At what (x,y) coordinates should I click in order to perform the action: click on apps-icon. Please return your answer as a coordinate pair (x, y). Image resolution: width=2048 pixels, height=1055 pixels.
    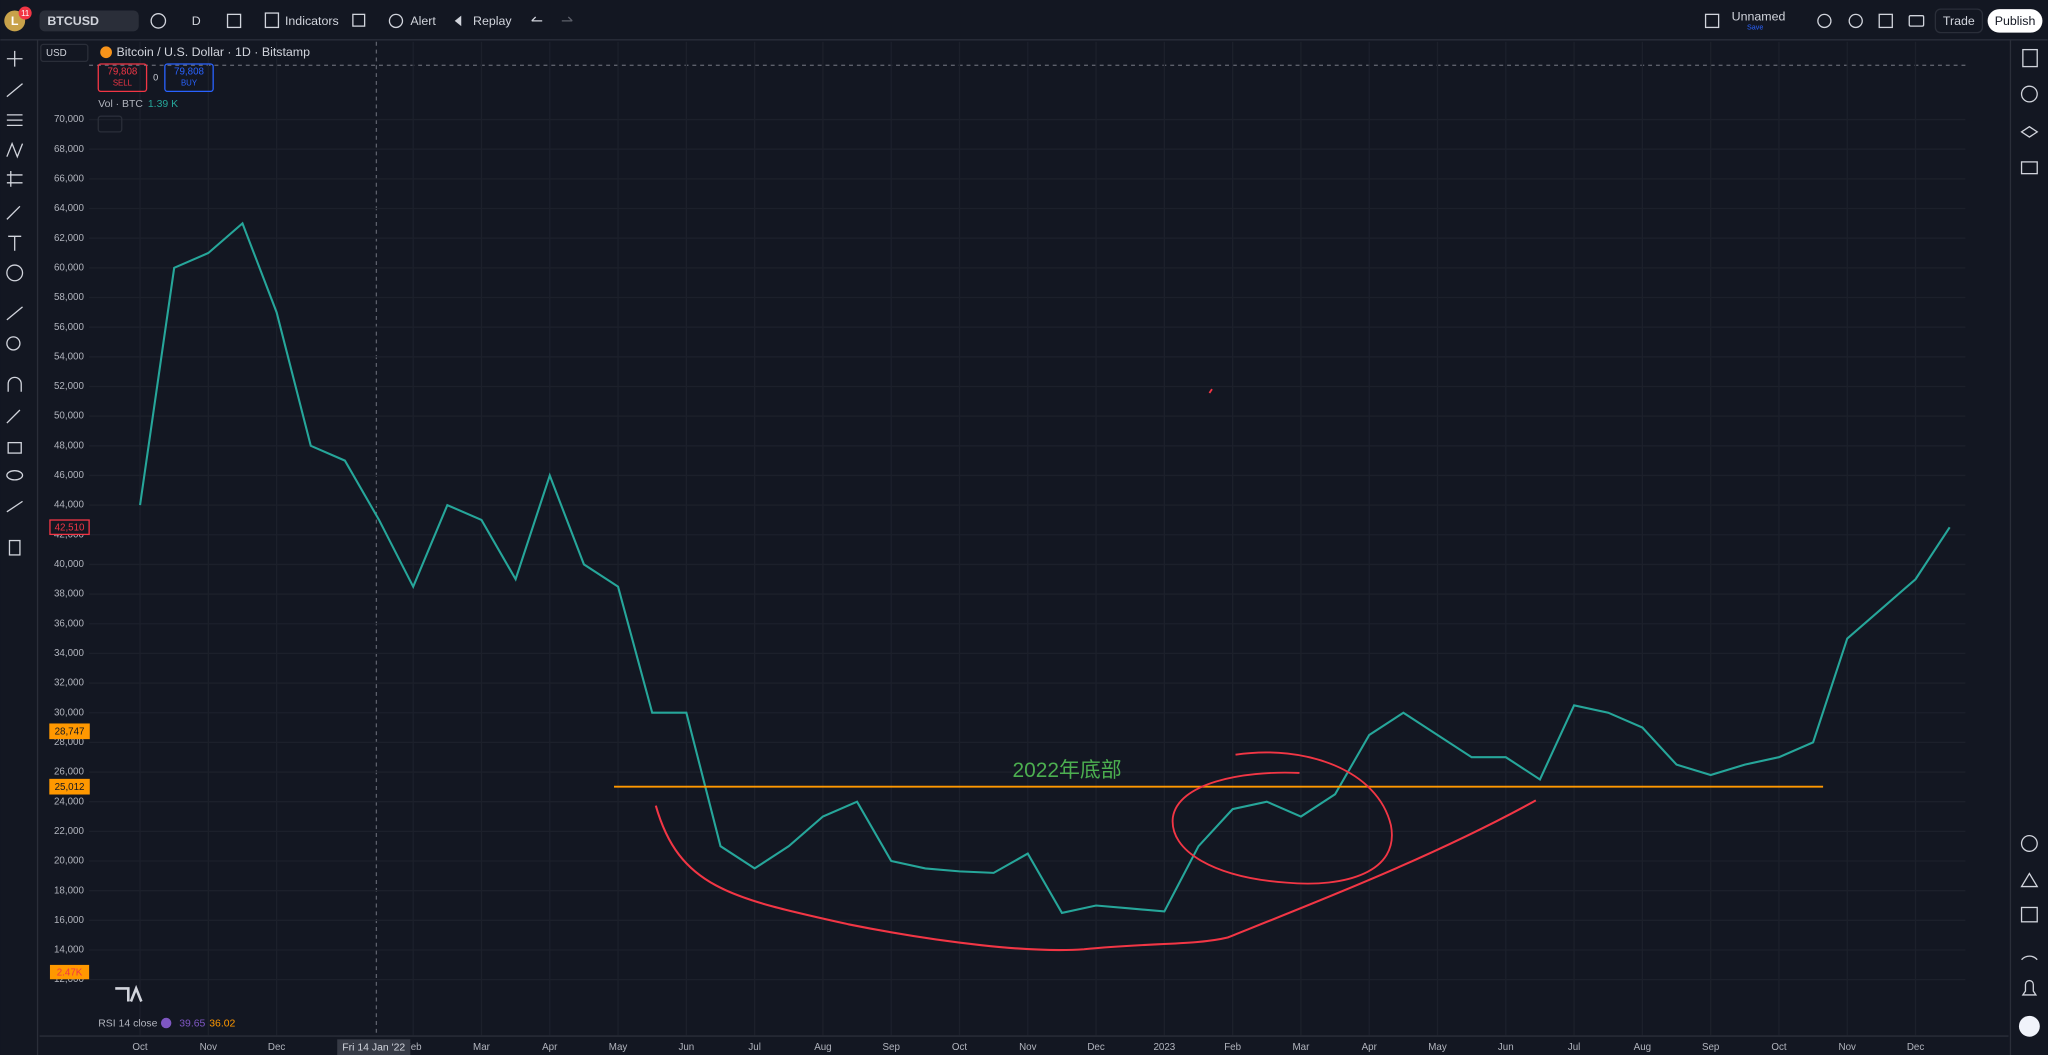
    Looking at the image, I should click on (2029, 1026).